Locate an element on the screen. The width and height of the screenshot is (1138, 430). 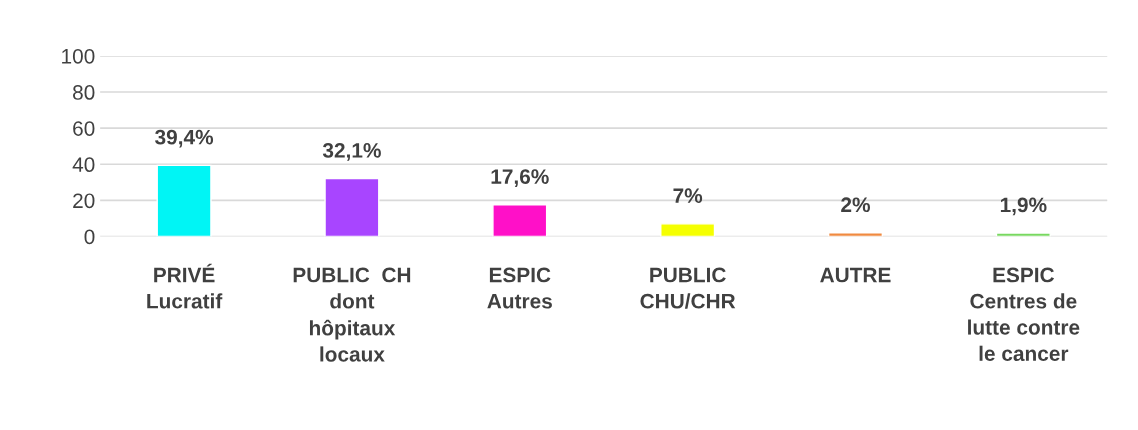
y-tick-label: 60 is located at coordinates (84, 128).